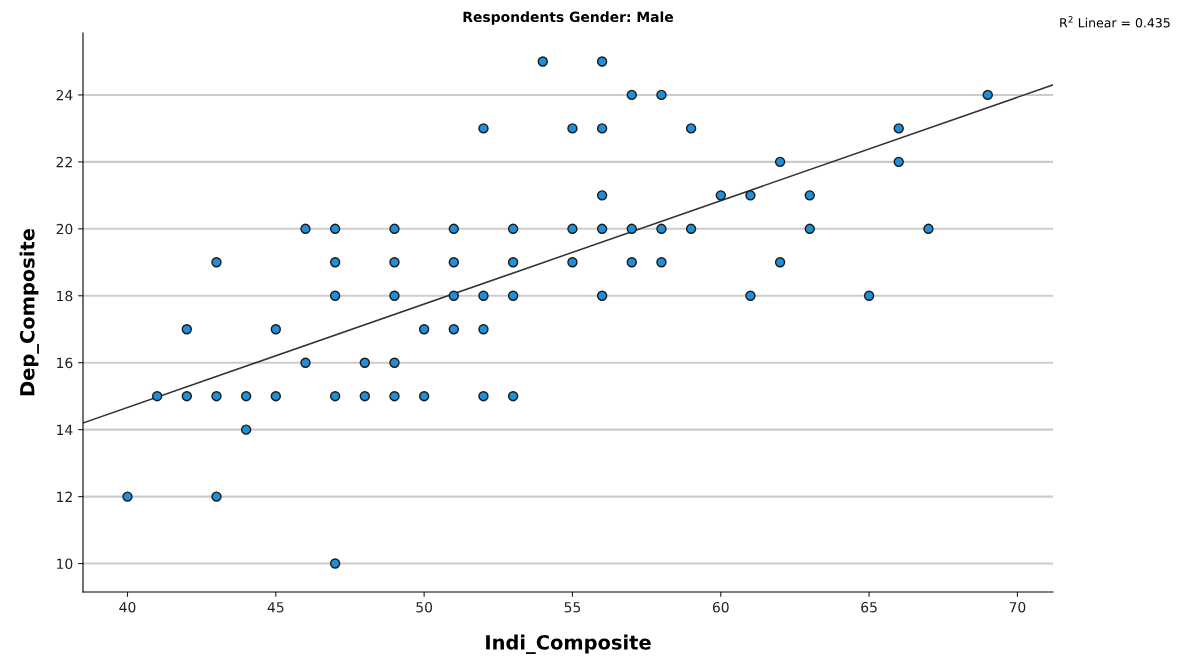 The image size is (1203, 661). Describe the element at coordinates (568, 18) in the screenshot. I see `chart-title: Respondents Gender: Male` at that location.